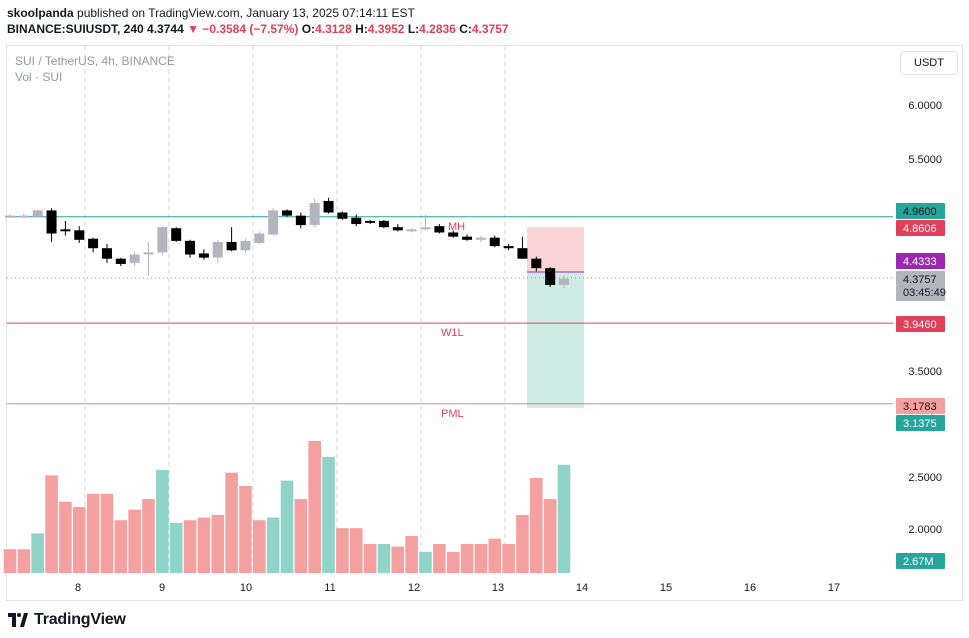 This screenshot has height=638, width=969. Describe the element at coordinates (452, 333) in the screenshot. I see `level-label-w1l: W1L` at that location.